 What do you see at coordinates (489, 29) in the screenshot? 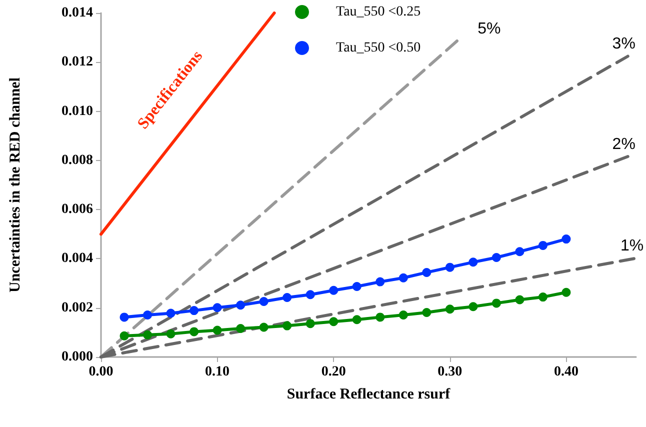
I see `series-label: 5%` at bounding box center [489, 29].